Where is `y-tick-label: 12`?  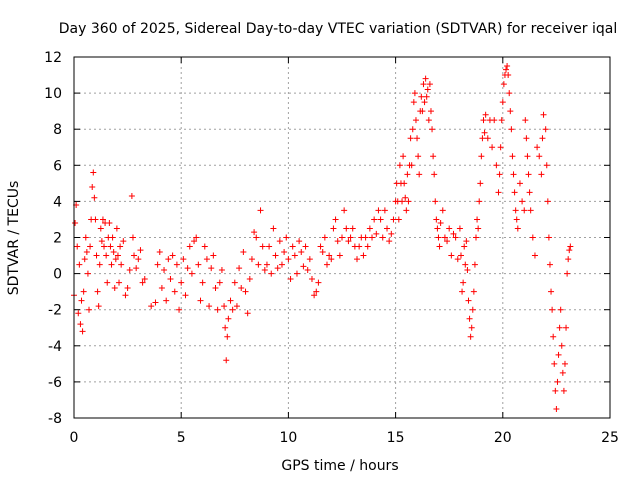
y-tick-label: 12 is located at coordinates (53, 58).